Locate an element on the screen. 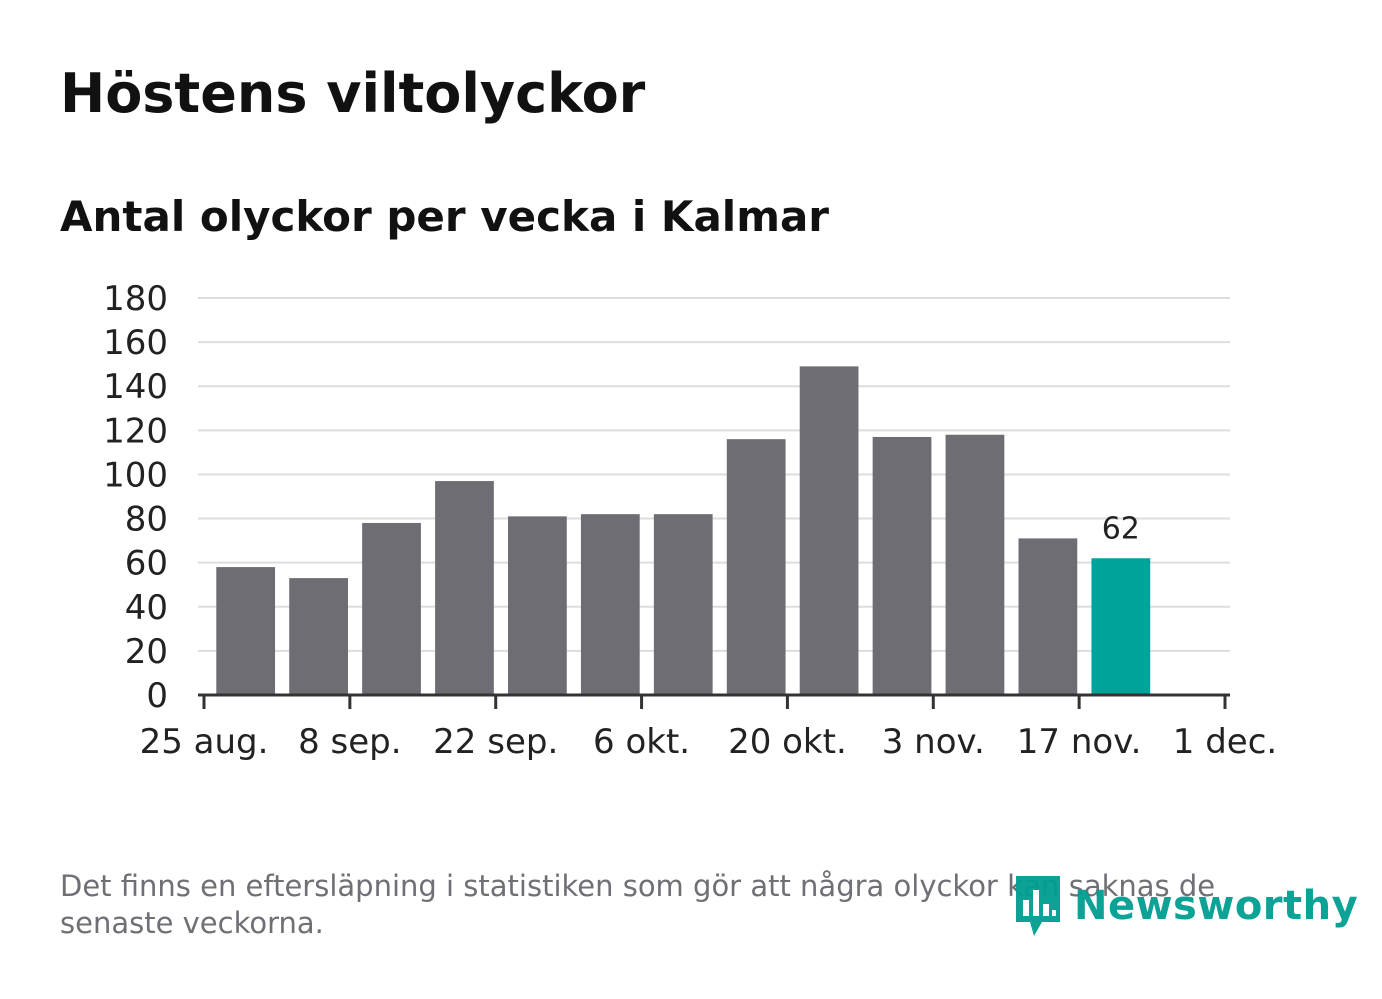  y-tick-label: 40 is located at coordinates (146, 608).